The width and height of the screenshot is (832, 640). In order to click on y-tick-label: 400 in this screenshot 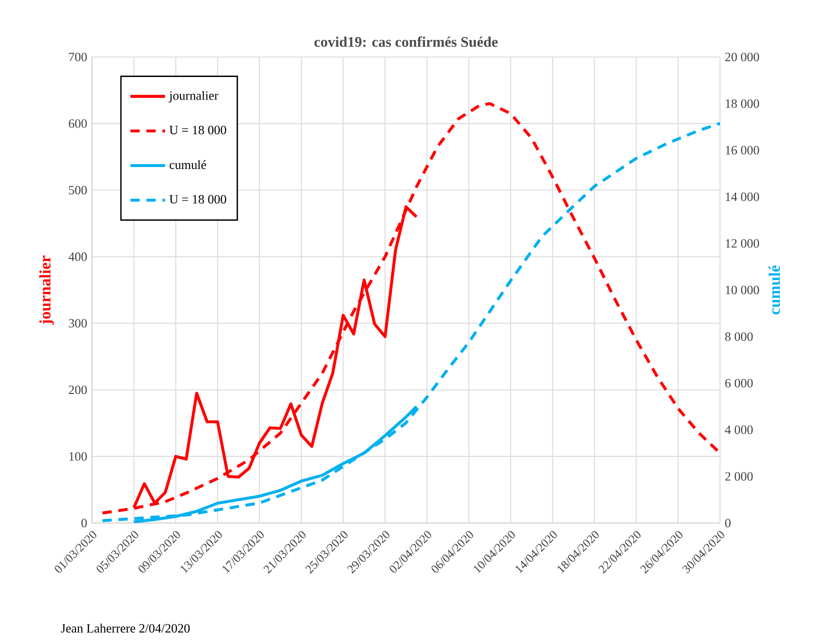, I will do `click(77, 256)`.